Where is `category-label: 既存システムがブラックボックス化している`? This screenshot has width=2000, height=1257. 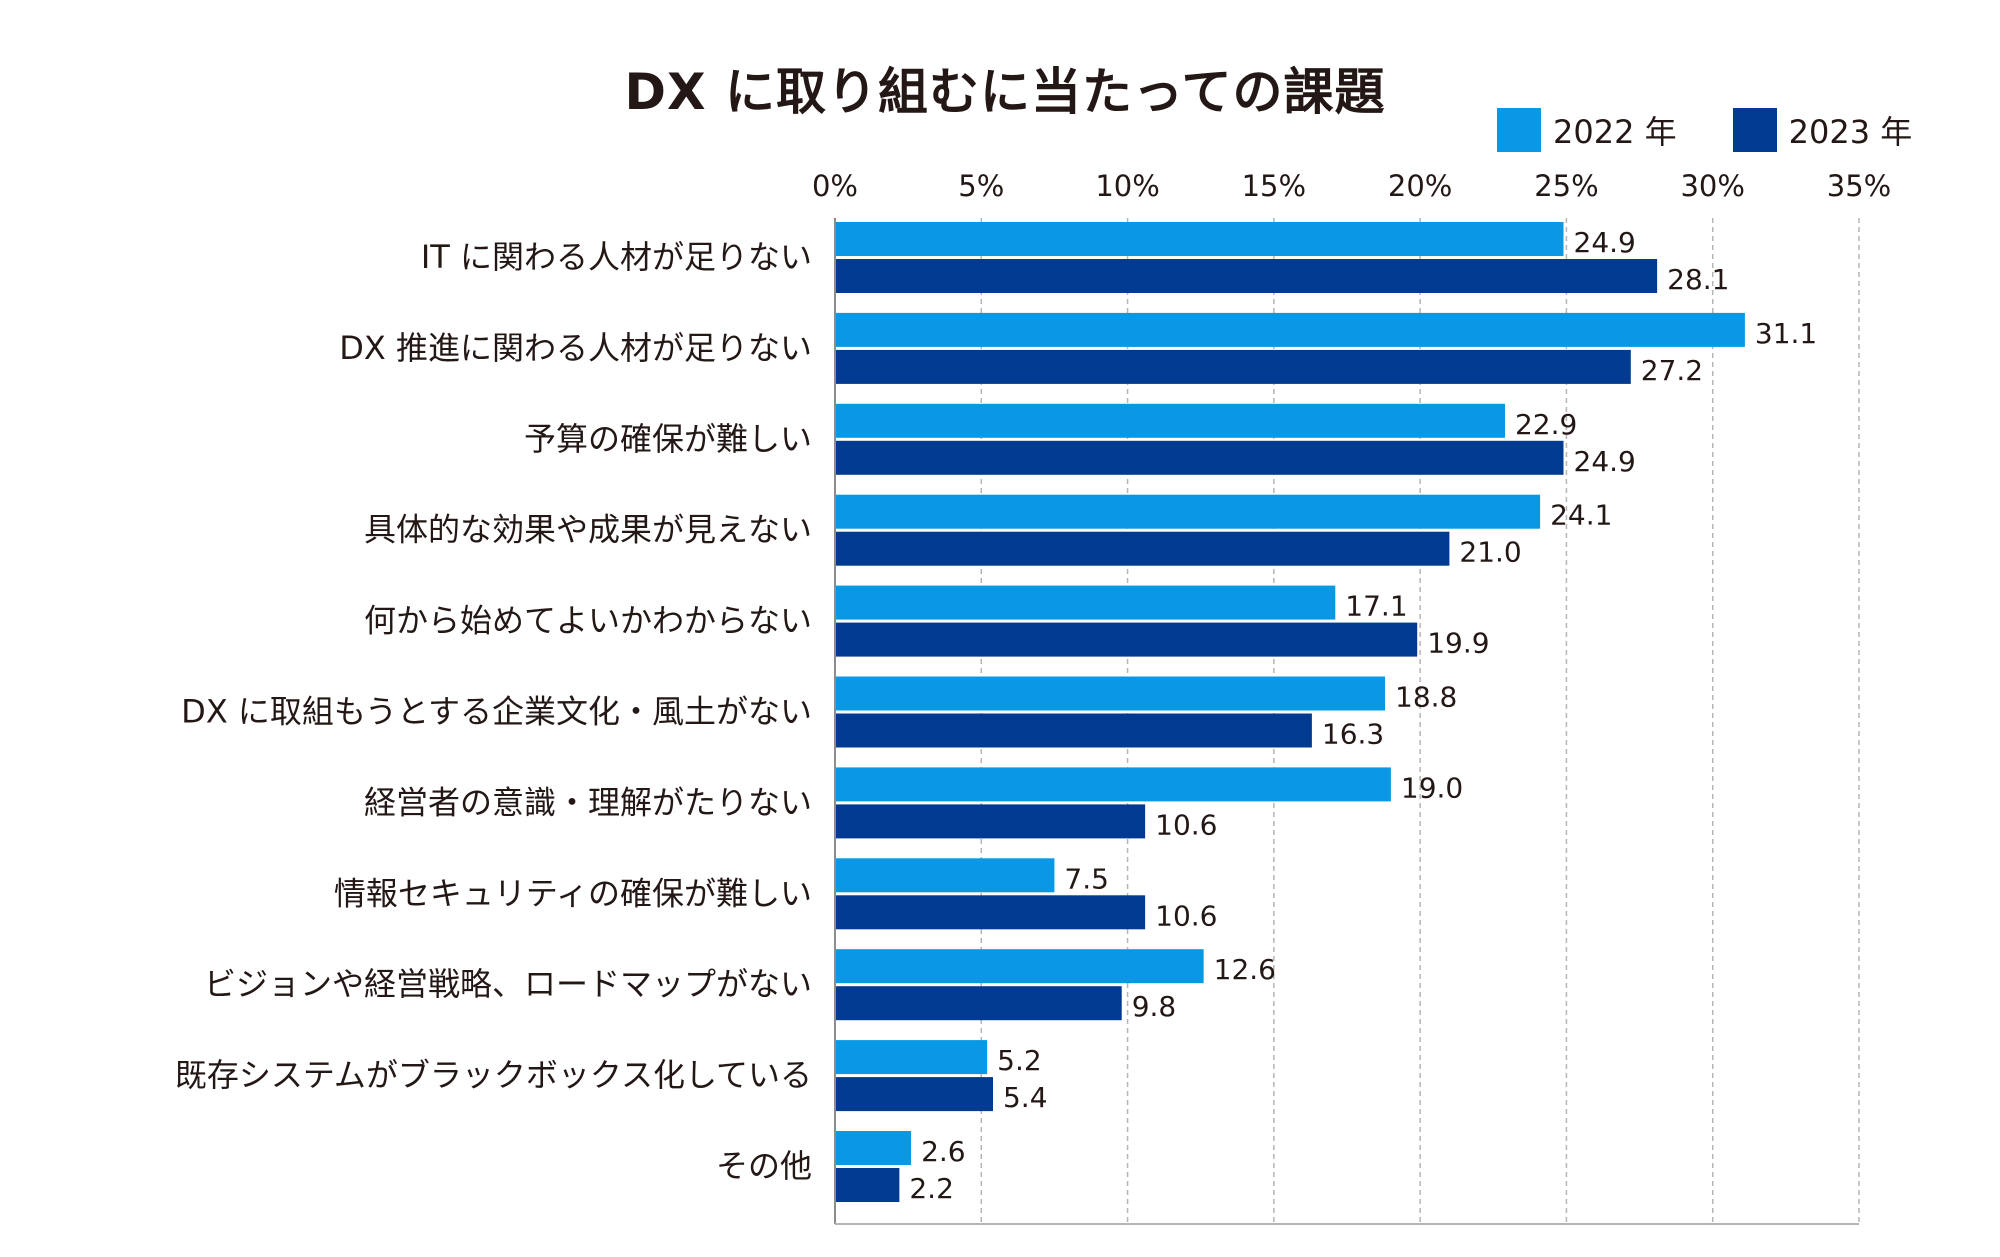 category-label: 既存システムがブラックボックス化している is located at coordinates (493, 1075).